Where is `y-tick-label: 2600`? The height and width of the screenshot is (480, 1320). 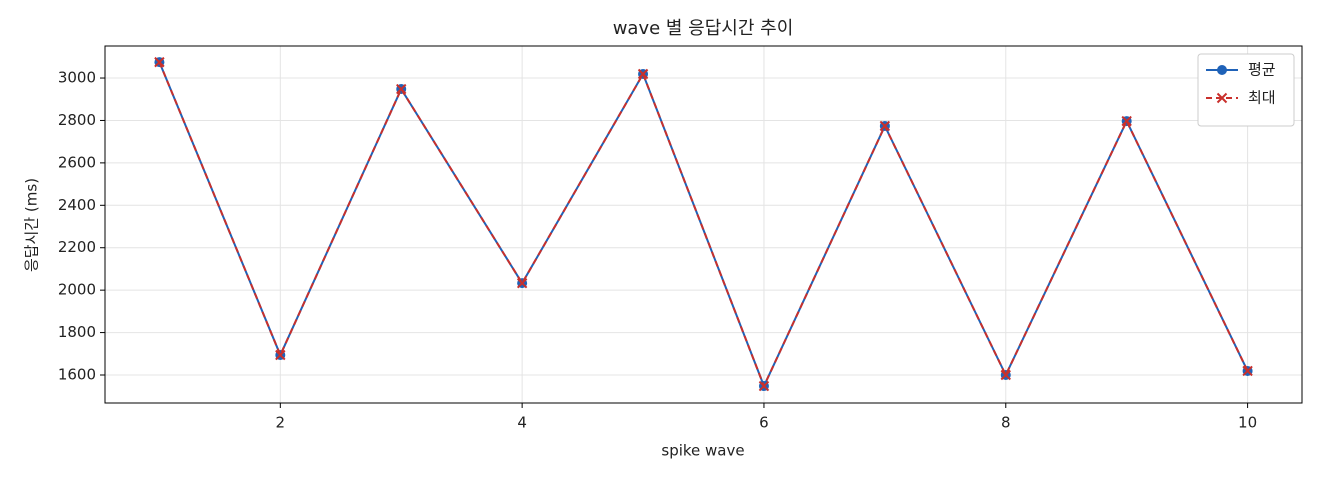
y-tick-label: 2600 is located at coordinates (77, 162).